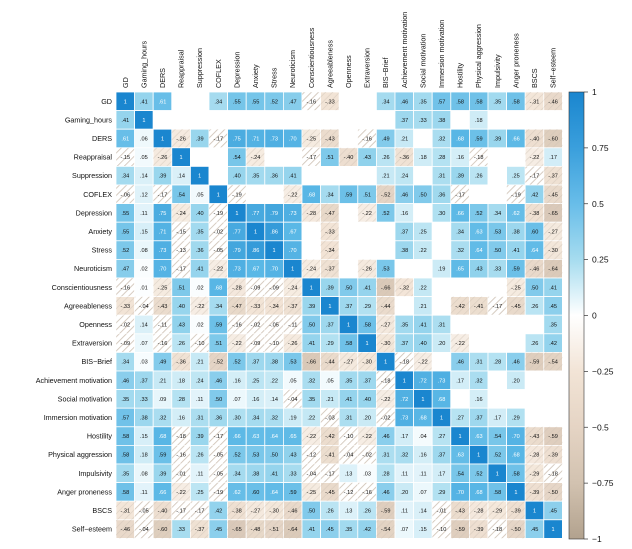 The height and width of the screenshot is (549, 632). What do you see at coordinates (385, 72) in the screenshot?
I see `column-label: BIS−Brief` at bounding box center [385, 72].